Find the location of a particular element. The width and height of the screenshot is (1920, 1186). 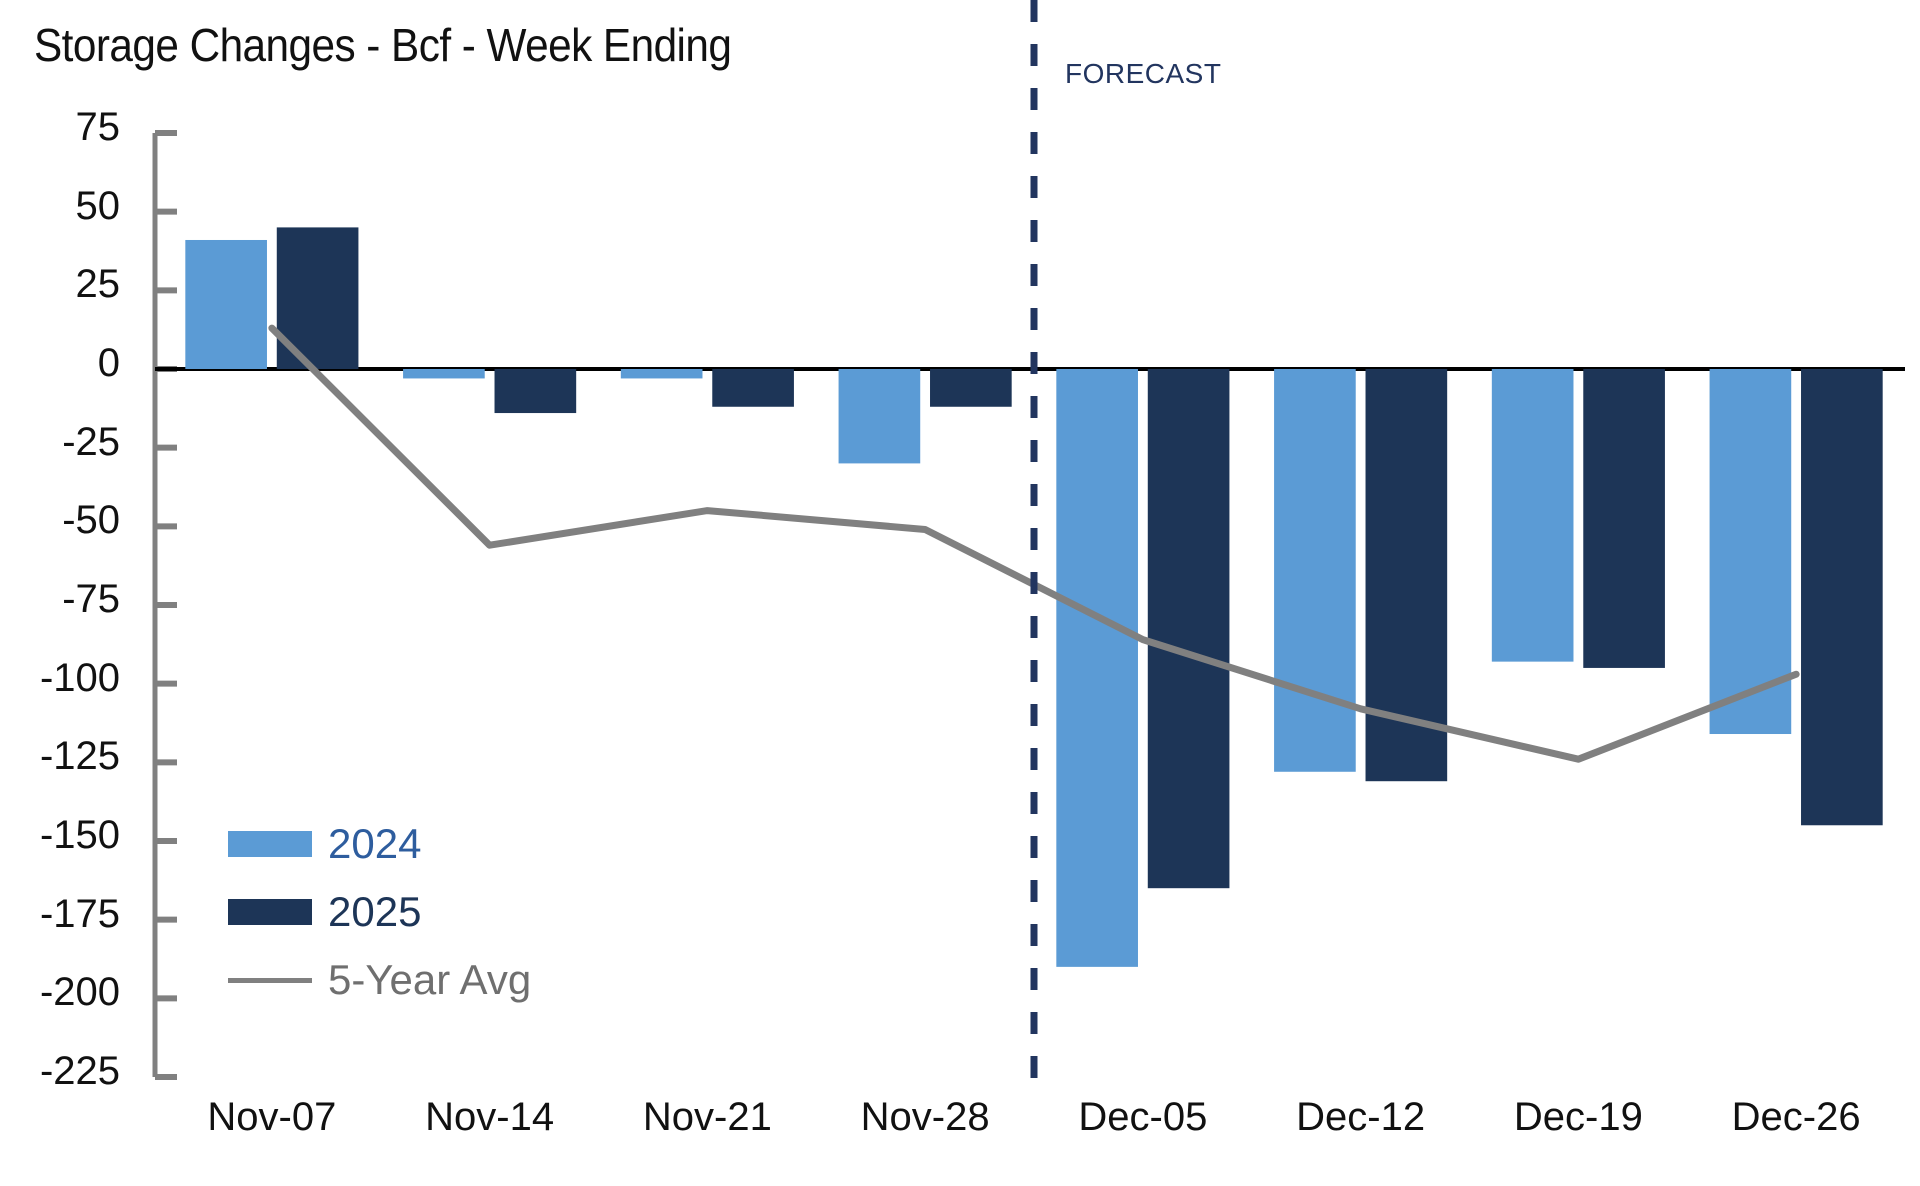

y-axis-tick-label: -25 is located at coordinates (91, 441).